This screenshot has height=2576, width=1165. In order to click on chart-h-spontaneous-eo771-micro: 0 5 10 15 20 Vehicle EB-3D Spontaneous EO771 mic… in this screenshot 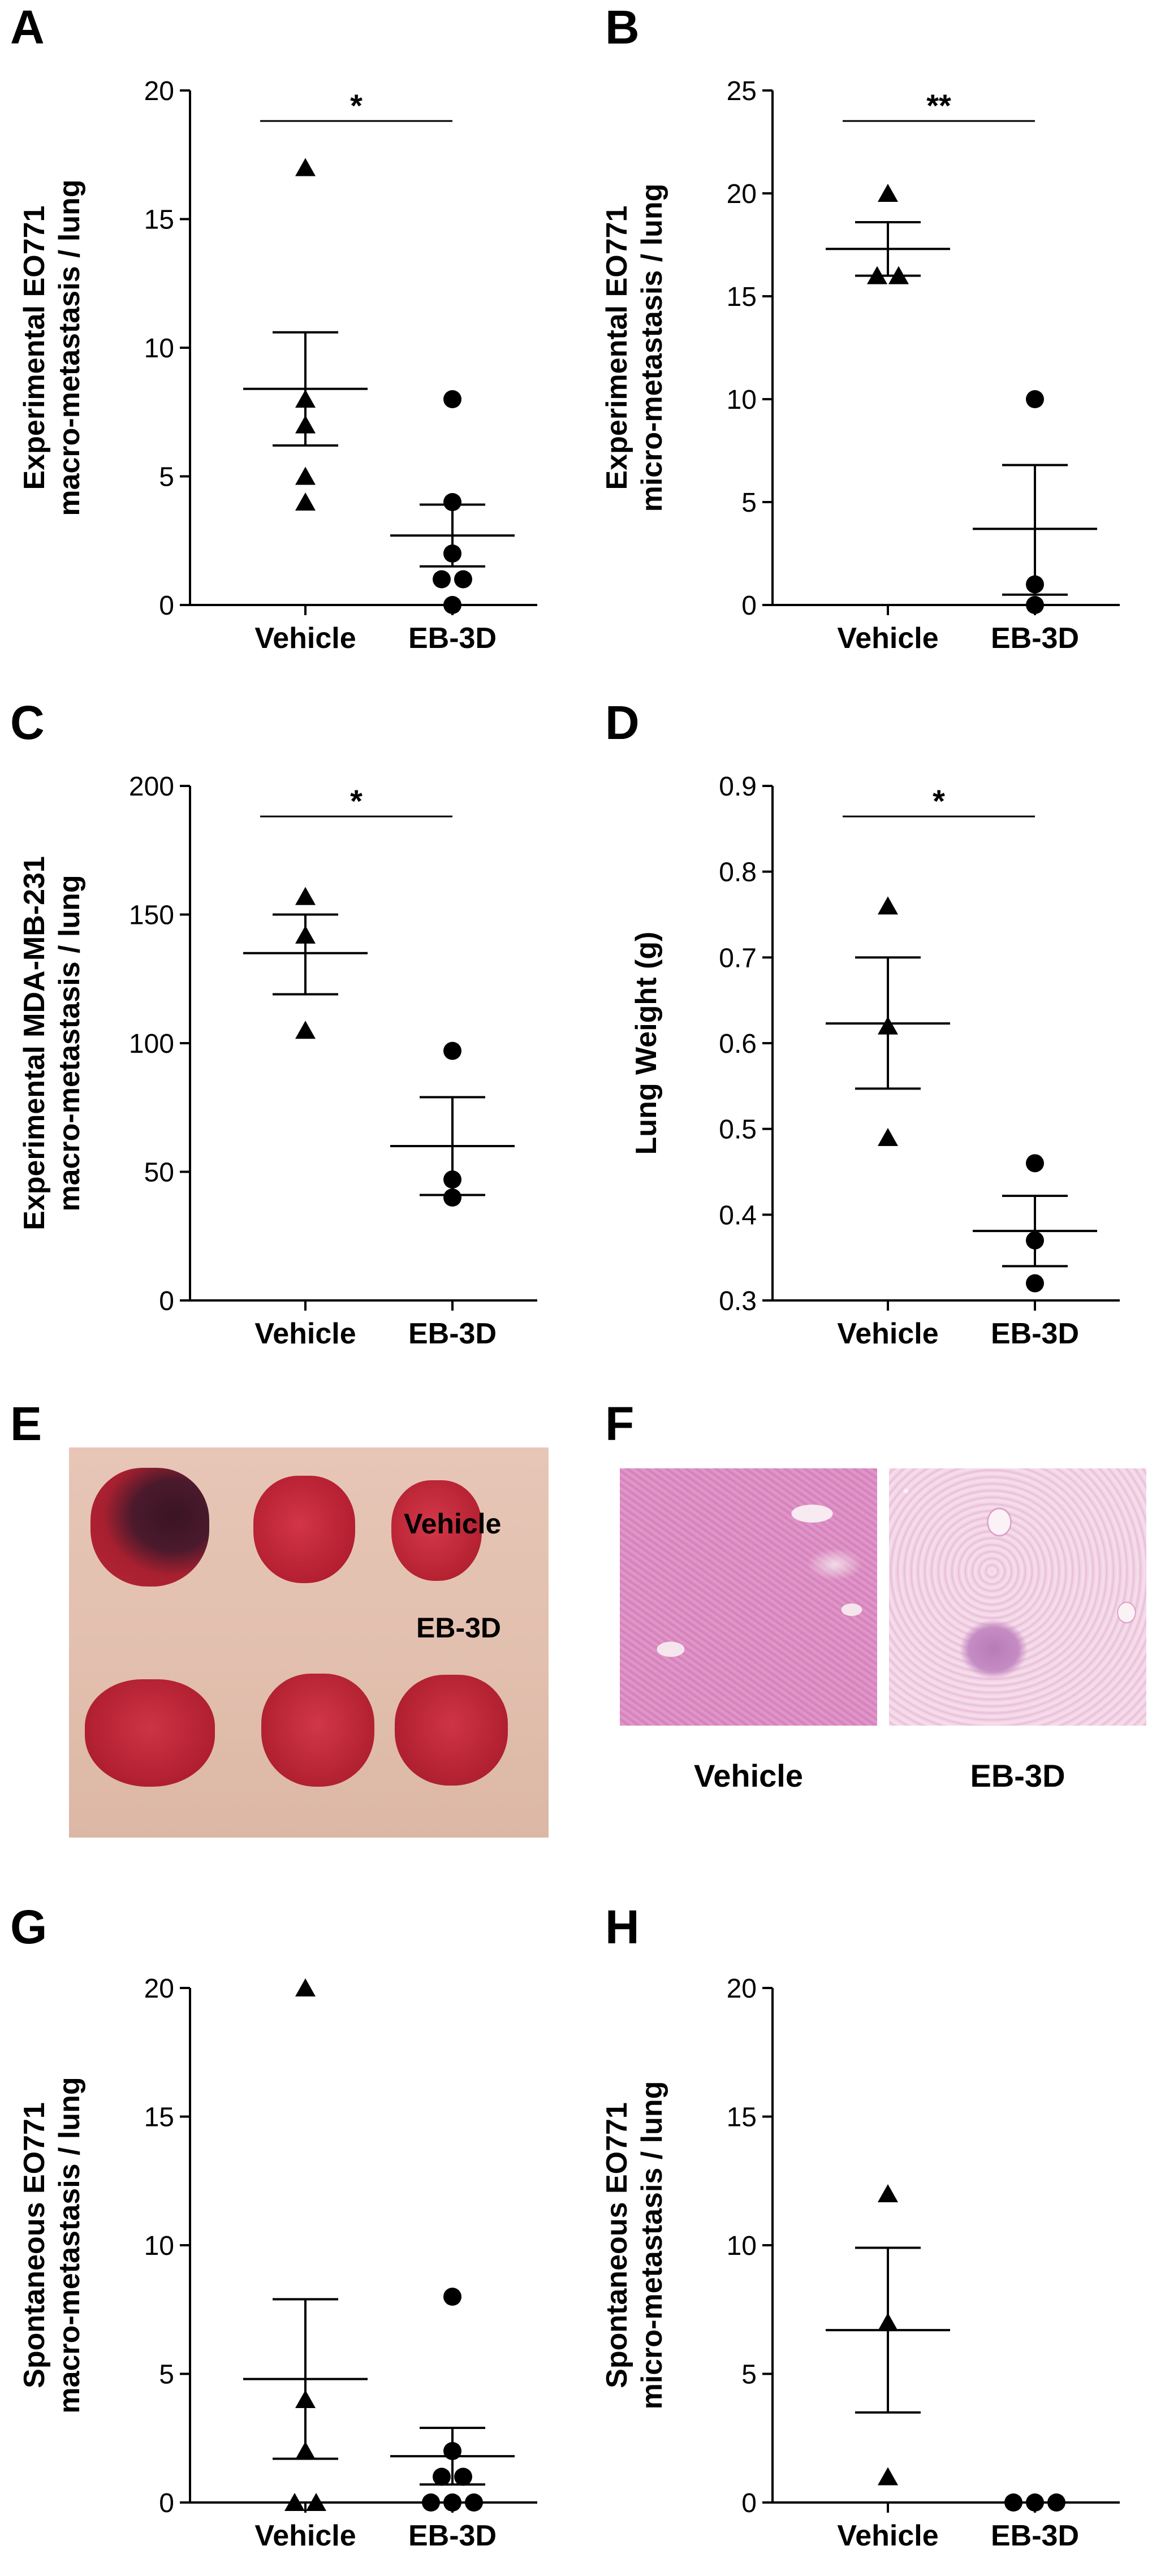, I will do `click(860, 2263)`.